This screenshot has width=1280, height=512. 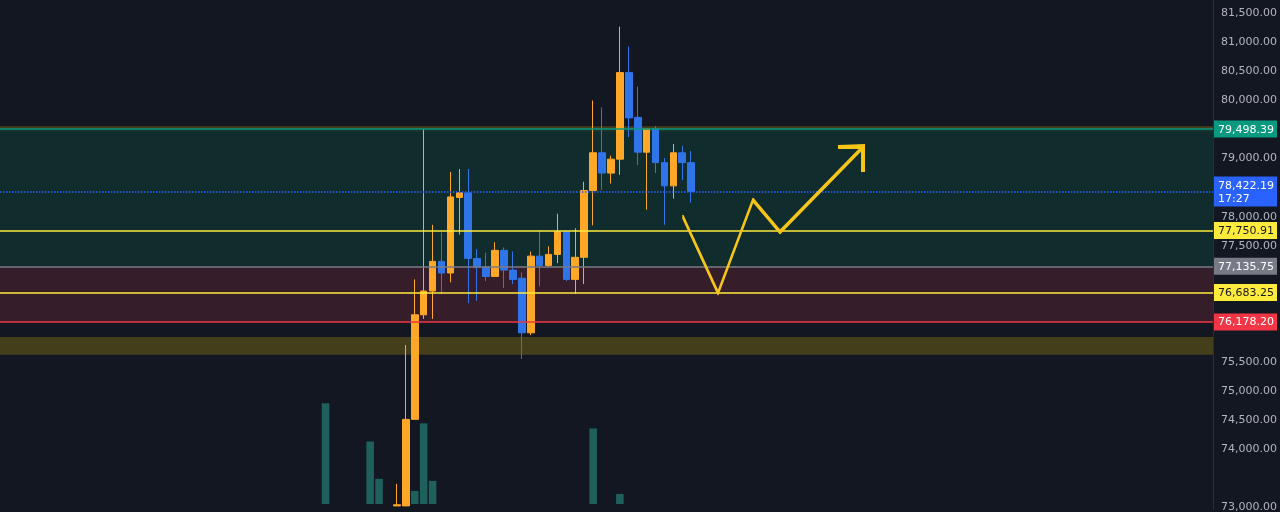 I want to click on y-tick-label: 81,000.00, so click(x=1249, y=42).